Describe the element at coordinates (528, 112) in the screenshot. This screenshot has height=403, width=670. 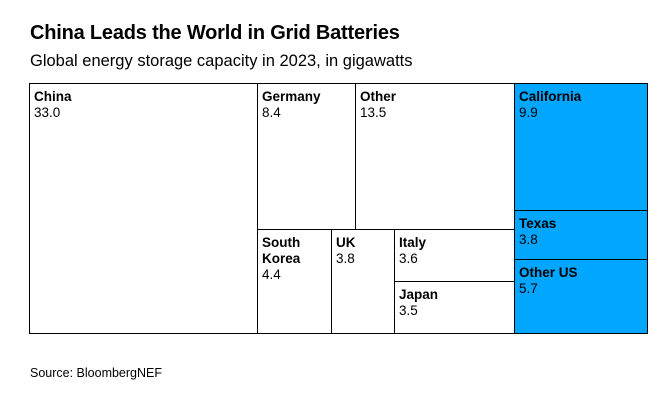
I see `cell-value: 9.9` at that location.